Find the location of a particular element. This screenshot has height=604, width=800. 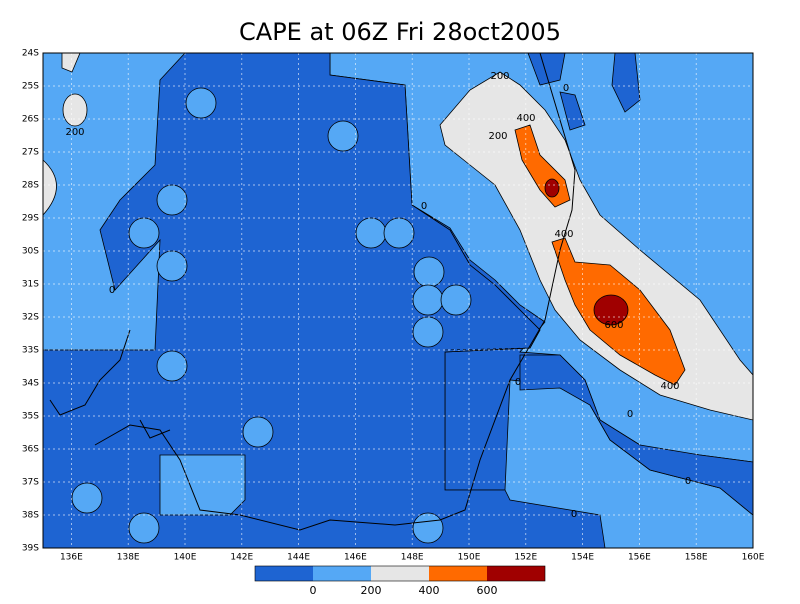

colorbar-label: 0 is located at coordinates (313, 590).